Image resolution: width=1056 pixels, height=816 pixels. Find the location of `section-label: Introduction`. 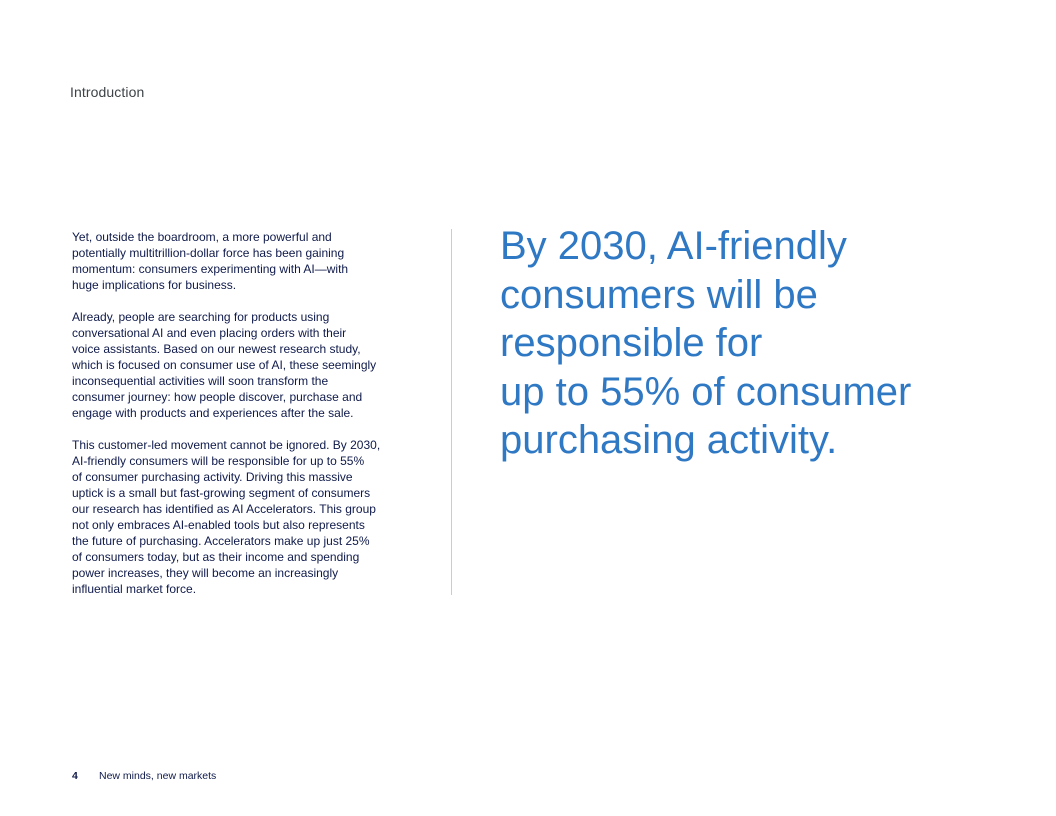

section-label: Introduction is located at coordinates (107, 92).